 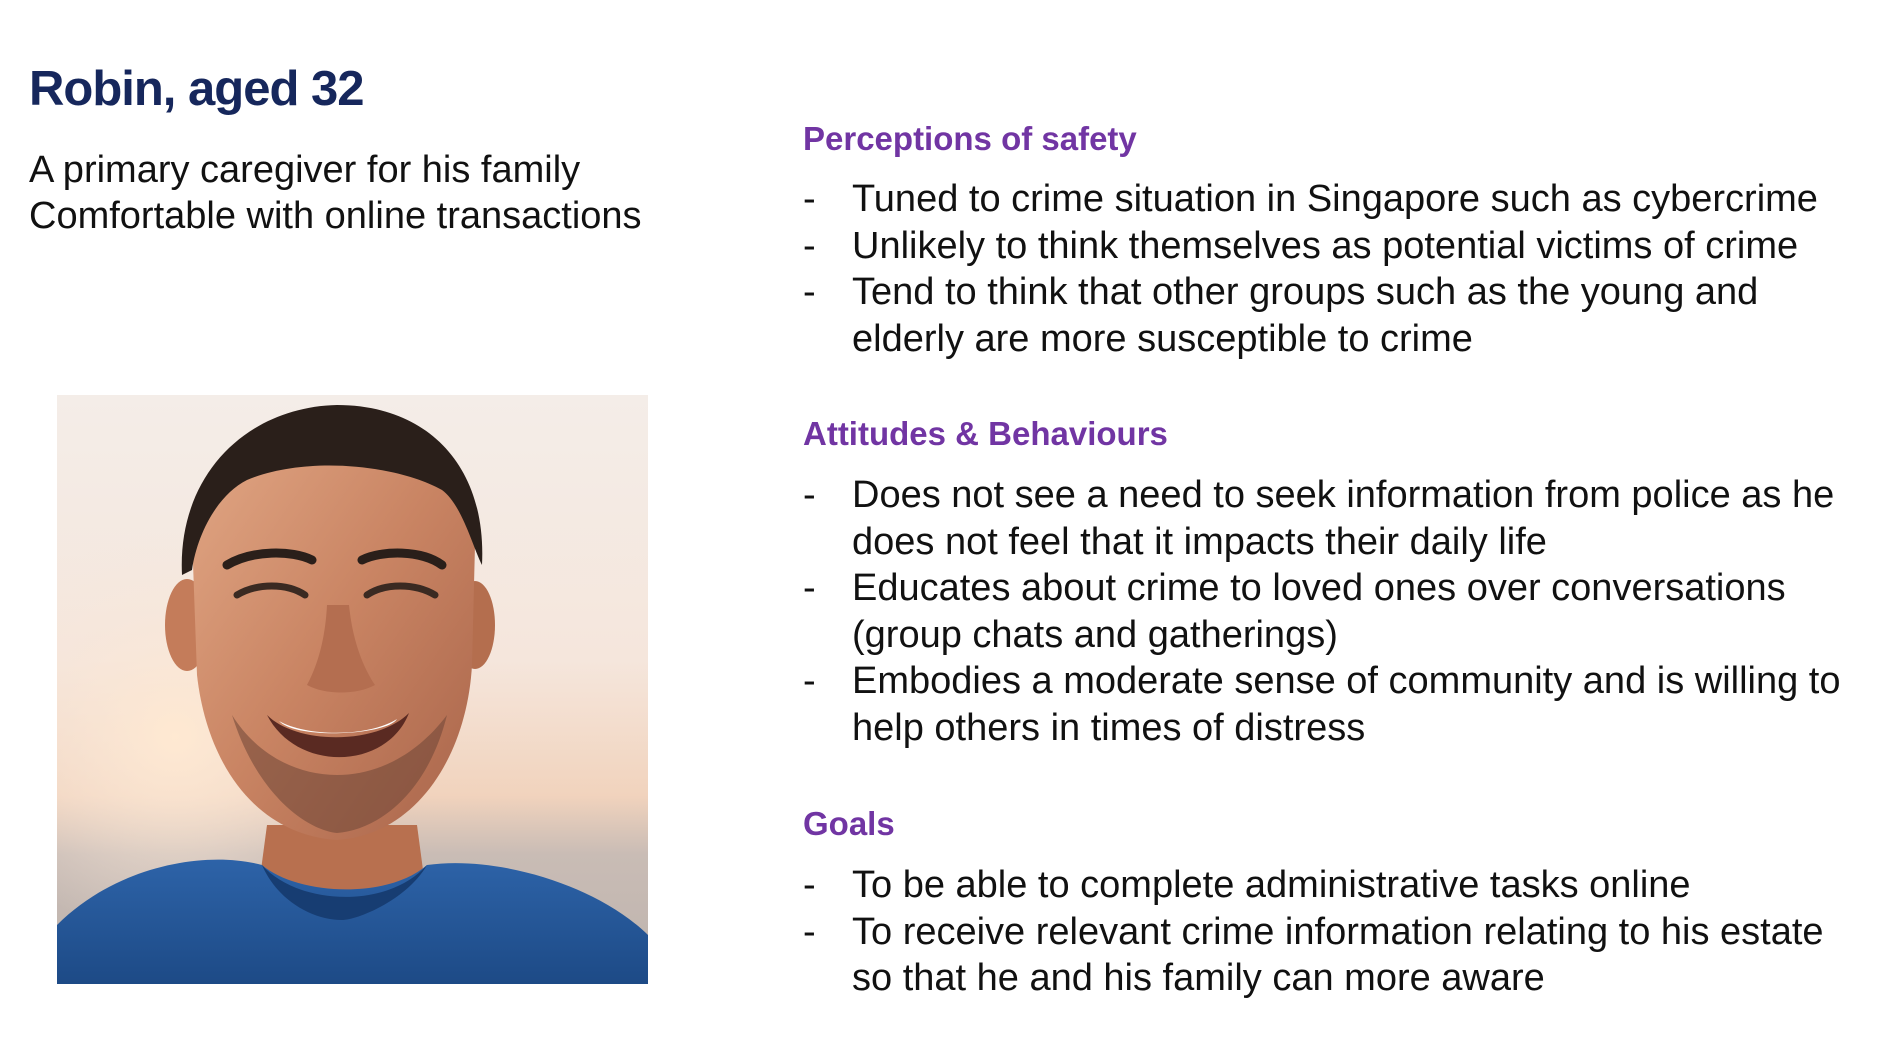 I want to click on section-heading-perceptions: Perceptions of safety, so click(x=970, y=138).